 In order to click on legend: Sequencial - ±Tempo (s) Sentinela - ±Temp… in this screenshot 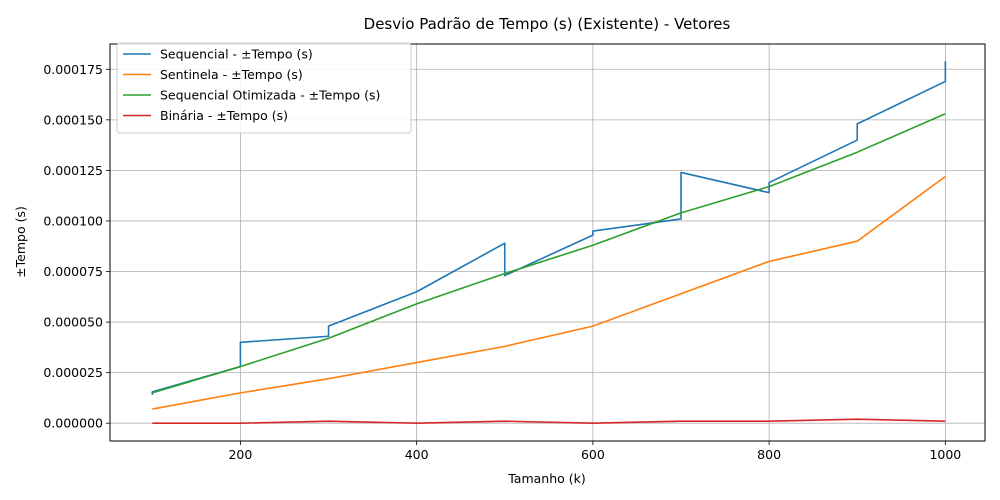, I will do `click(264, 88)`.